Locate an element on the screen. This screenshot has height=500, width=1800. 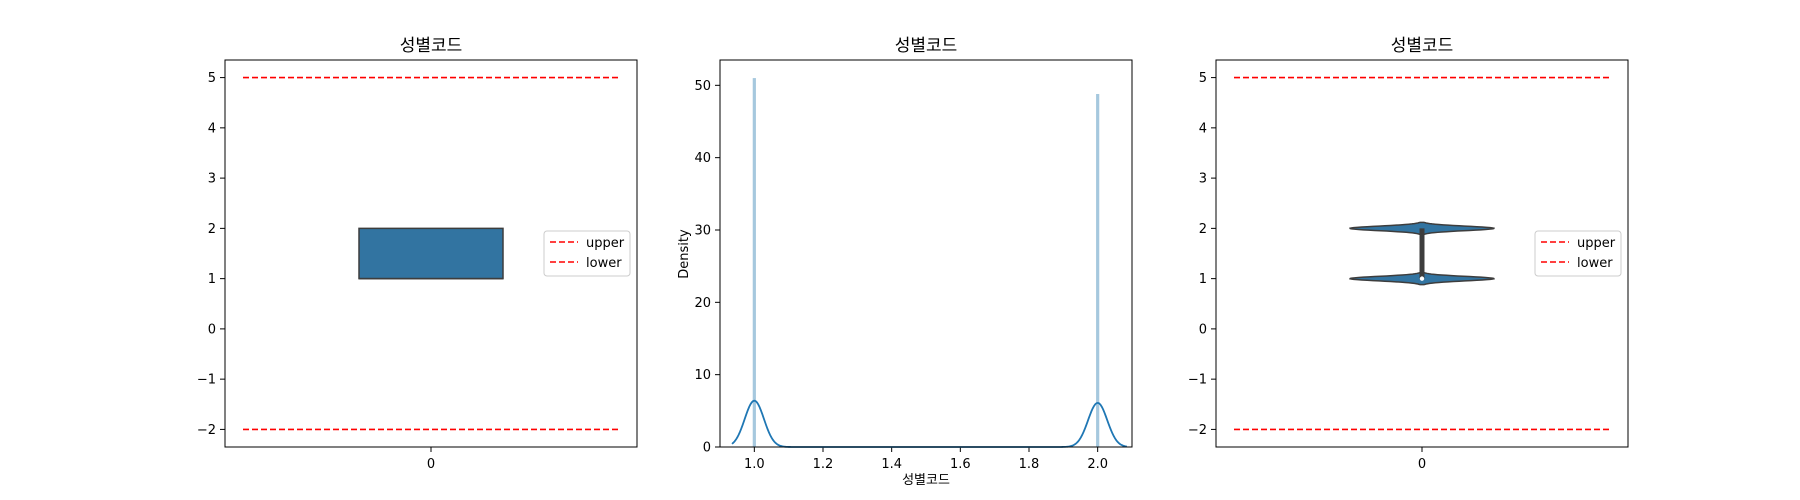
box-plot-legend: upper lower is located at coordinates (587, 253).